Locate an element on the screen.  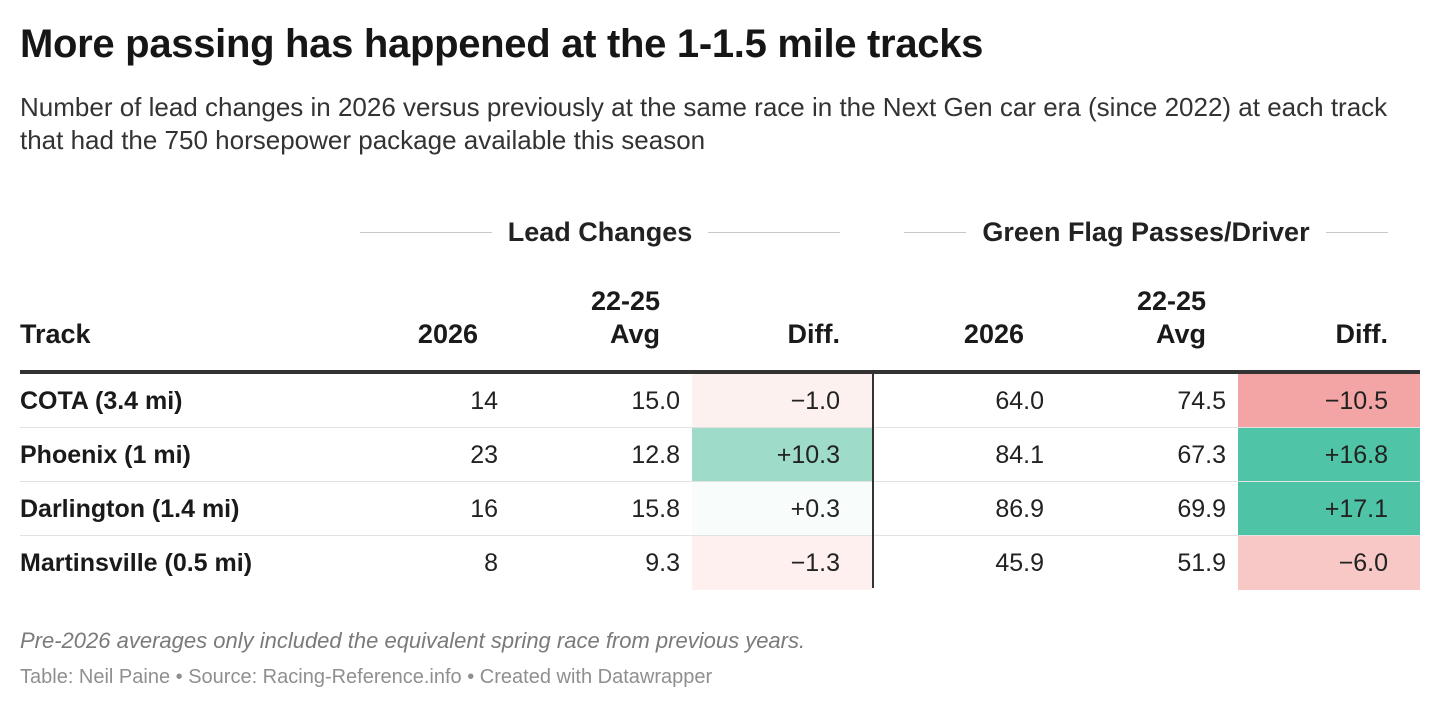
lc-diff-cell: −1.3 is located at coordinates (782, 563).